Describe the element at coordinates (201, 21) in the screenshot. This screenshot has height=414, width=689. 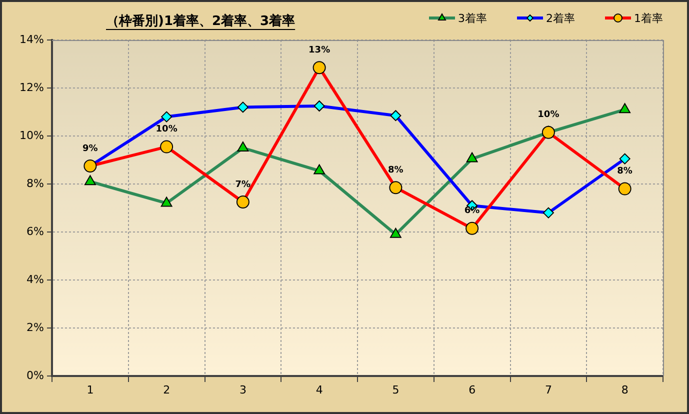
I see `chart-title: （枠番別)1着率、2着率、3着率` at that location.